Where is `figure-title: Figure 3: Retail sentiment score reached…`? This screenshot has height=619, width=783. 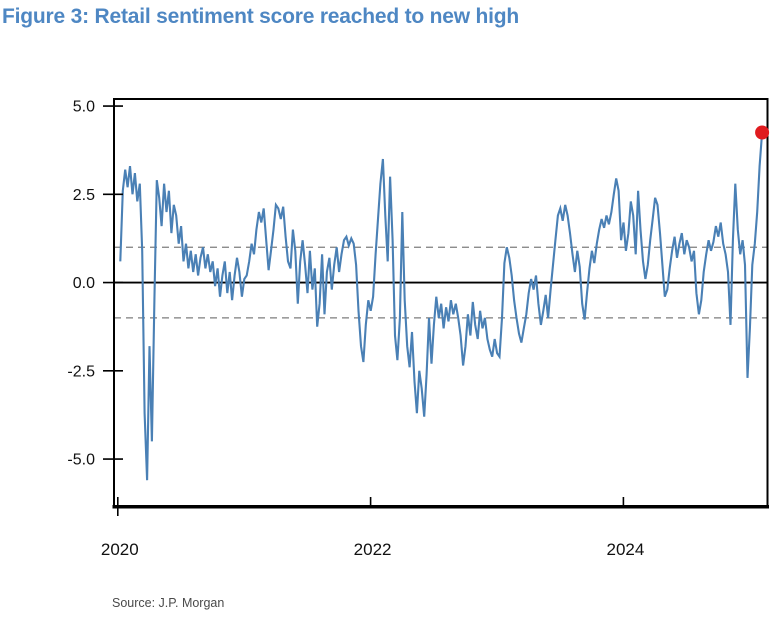 figure-title: Figure 3: Retail sentiment score reached… is located at coordinates (261, 16).